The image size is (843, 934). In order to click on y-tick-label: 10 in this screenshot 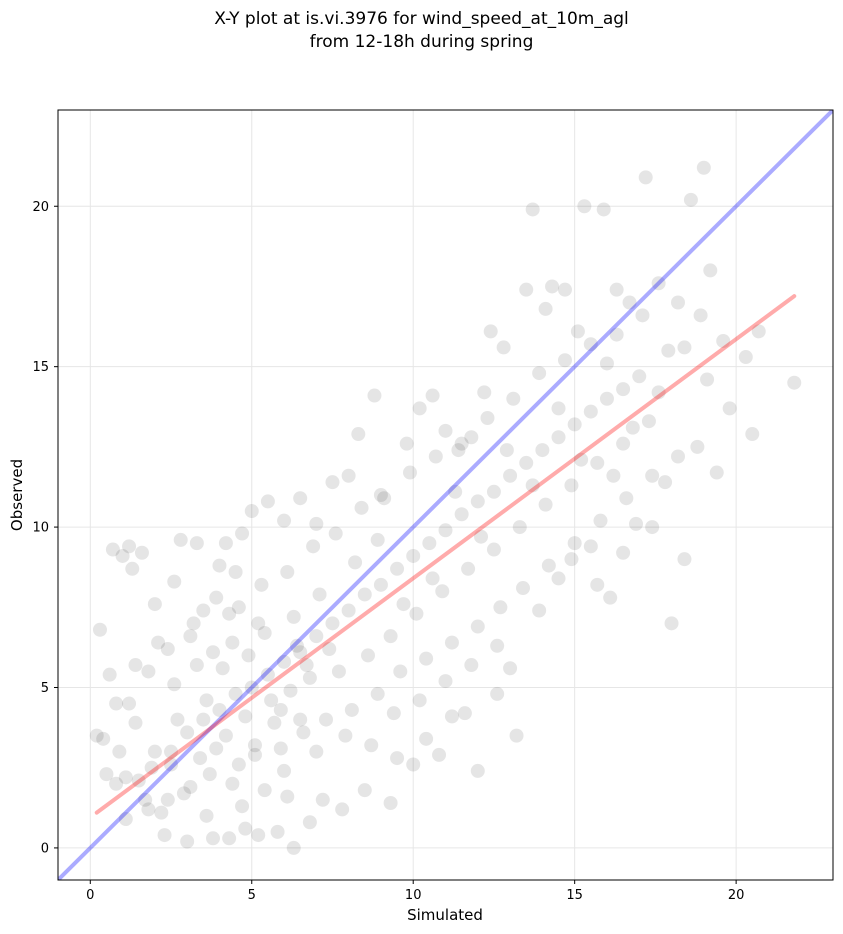, I will do `click(40, 528)`.